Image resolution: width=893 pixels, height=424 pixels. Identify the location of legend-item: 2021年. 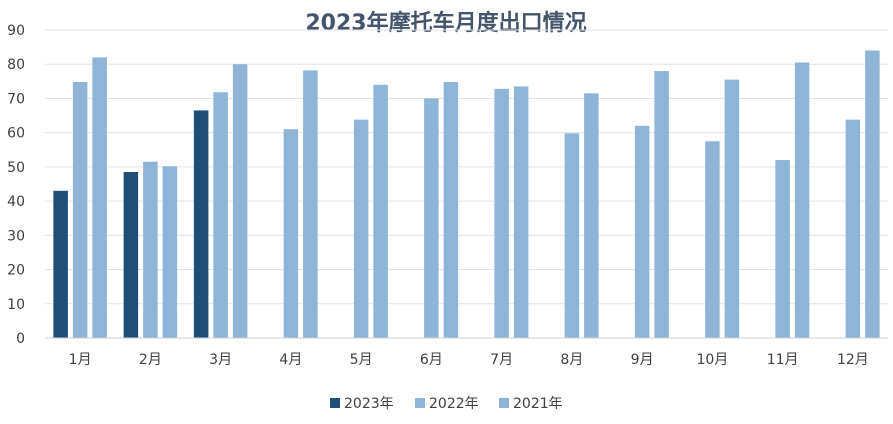
(531, 404).